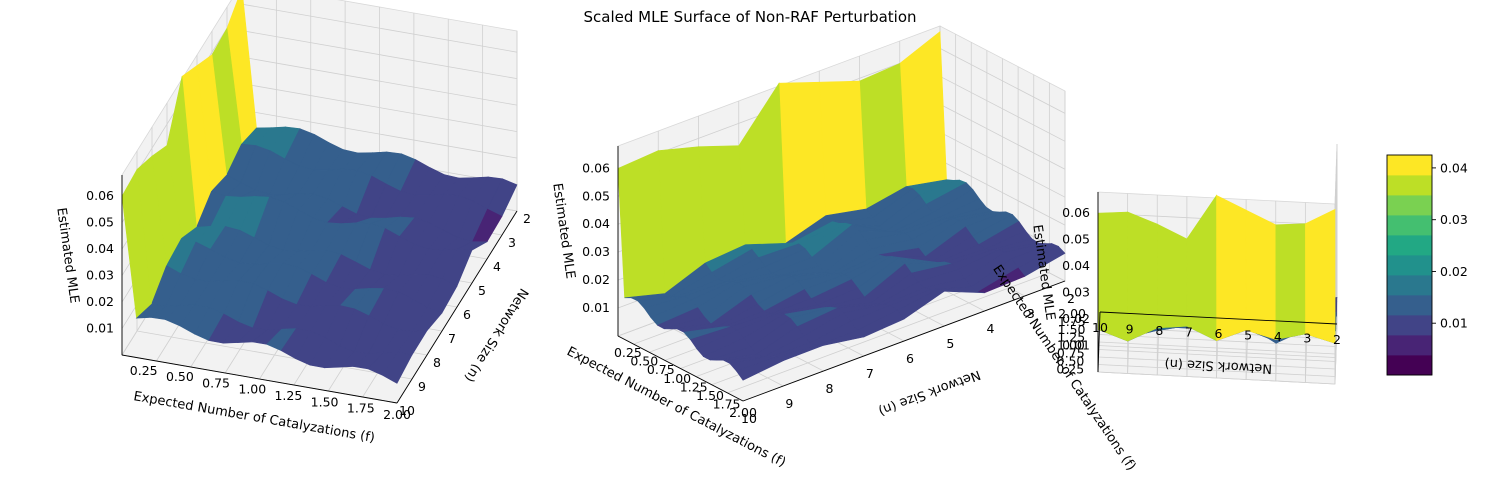  What do you see at coordinates (1337, 339) in the screenshot?
I see `y-tick-label: 2` at bounding box center [1337, 339].